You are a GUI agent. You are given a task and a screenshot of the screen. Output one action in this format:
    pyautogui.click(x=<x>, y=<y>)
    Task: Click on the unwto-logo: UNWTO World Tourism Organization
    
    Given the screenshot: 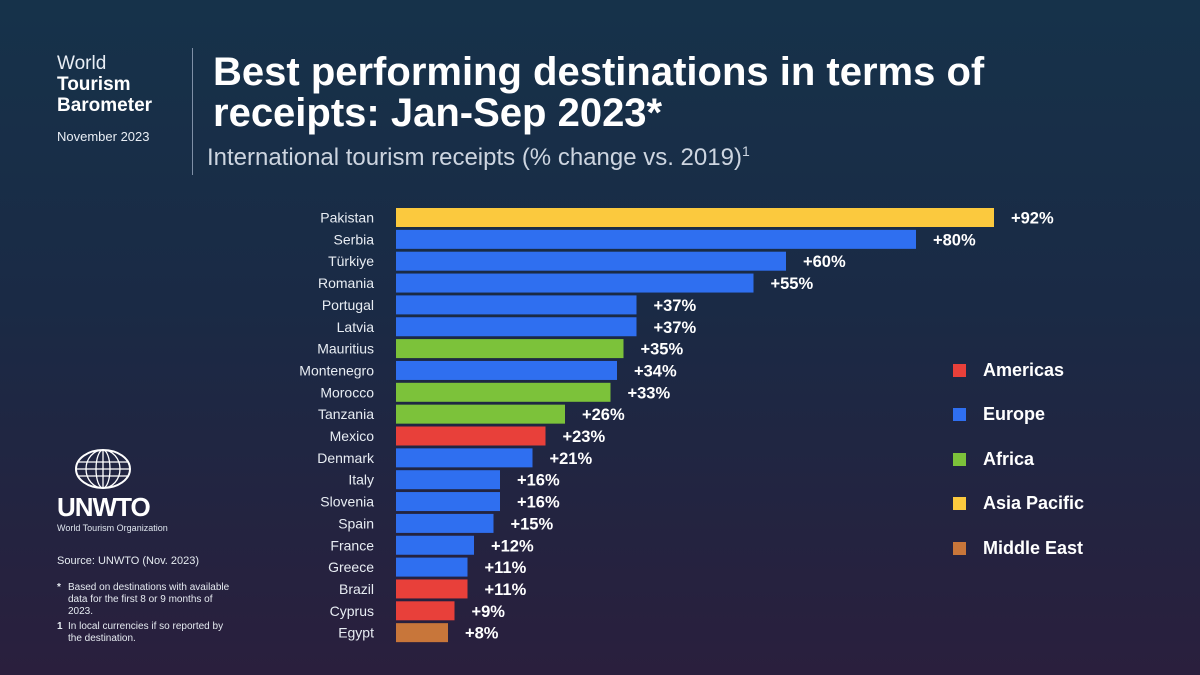 What is the action you would take?
    pyautogui.click(x=117, y=490)
    